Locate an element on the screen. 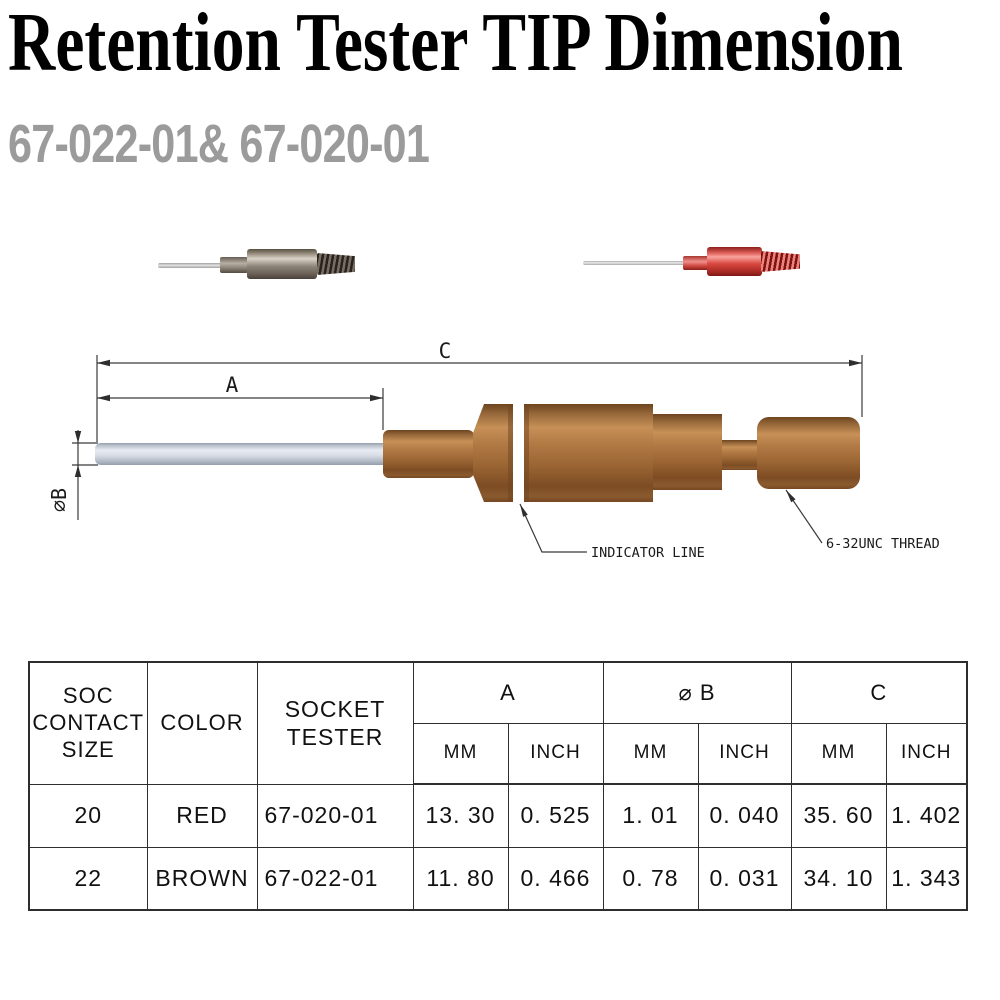 This screenshot has width=1000, height=1000. td-a-mm: 11. 80 is located at coordinates (460, 878).